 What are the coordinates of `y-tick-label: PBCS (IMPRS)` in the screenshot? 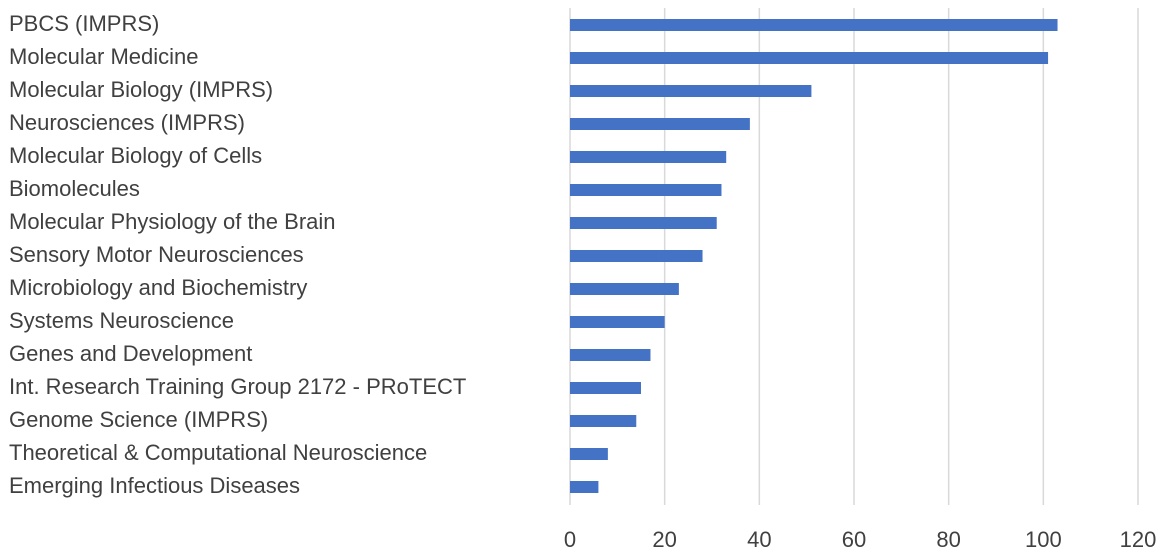 It's located at (84, 23).